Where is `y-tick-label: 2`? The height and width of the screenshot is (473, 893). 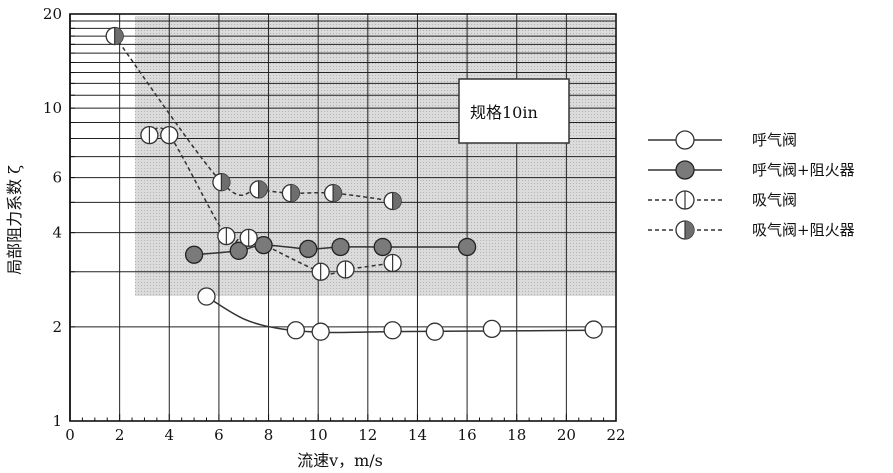
y-tick-label: 2 is located at coordinates (57, 327).